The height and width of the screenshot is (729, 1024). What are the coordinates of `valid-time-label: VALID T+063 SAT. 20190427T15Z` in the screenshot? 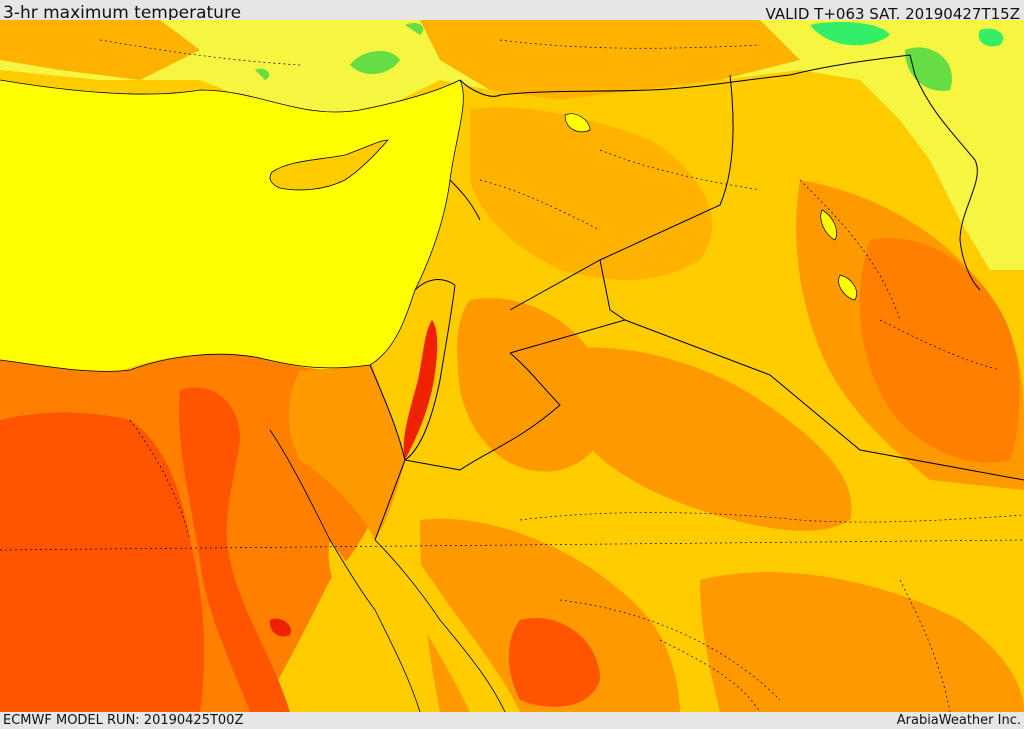 It's located at (892, 14).